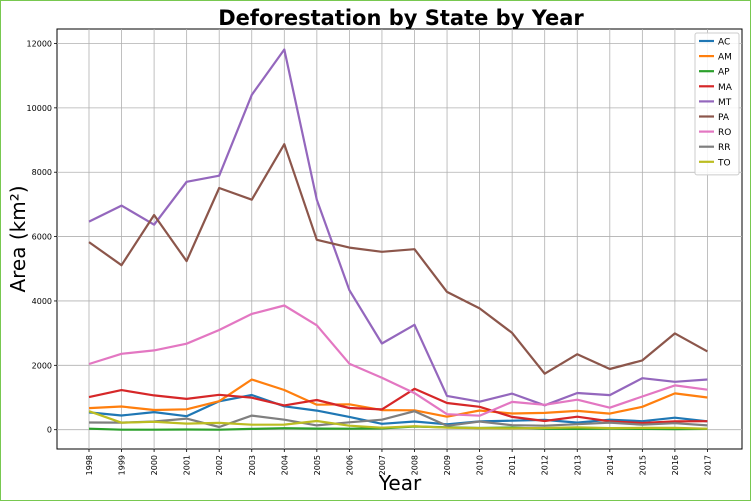 This screenshot has height=501, width=751. I want to click on series-line-to, so click(398, 420).